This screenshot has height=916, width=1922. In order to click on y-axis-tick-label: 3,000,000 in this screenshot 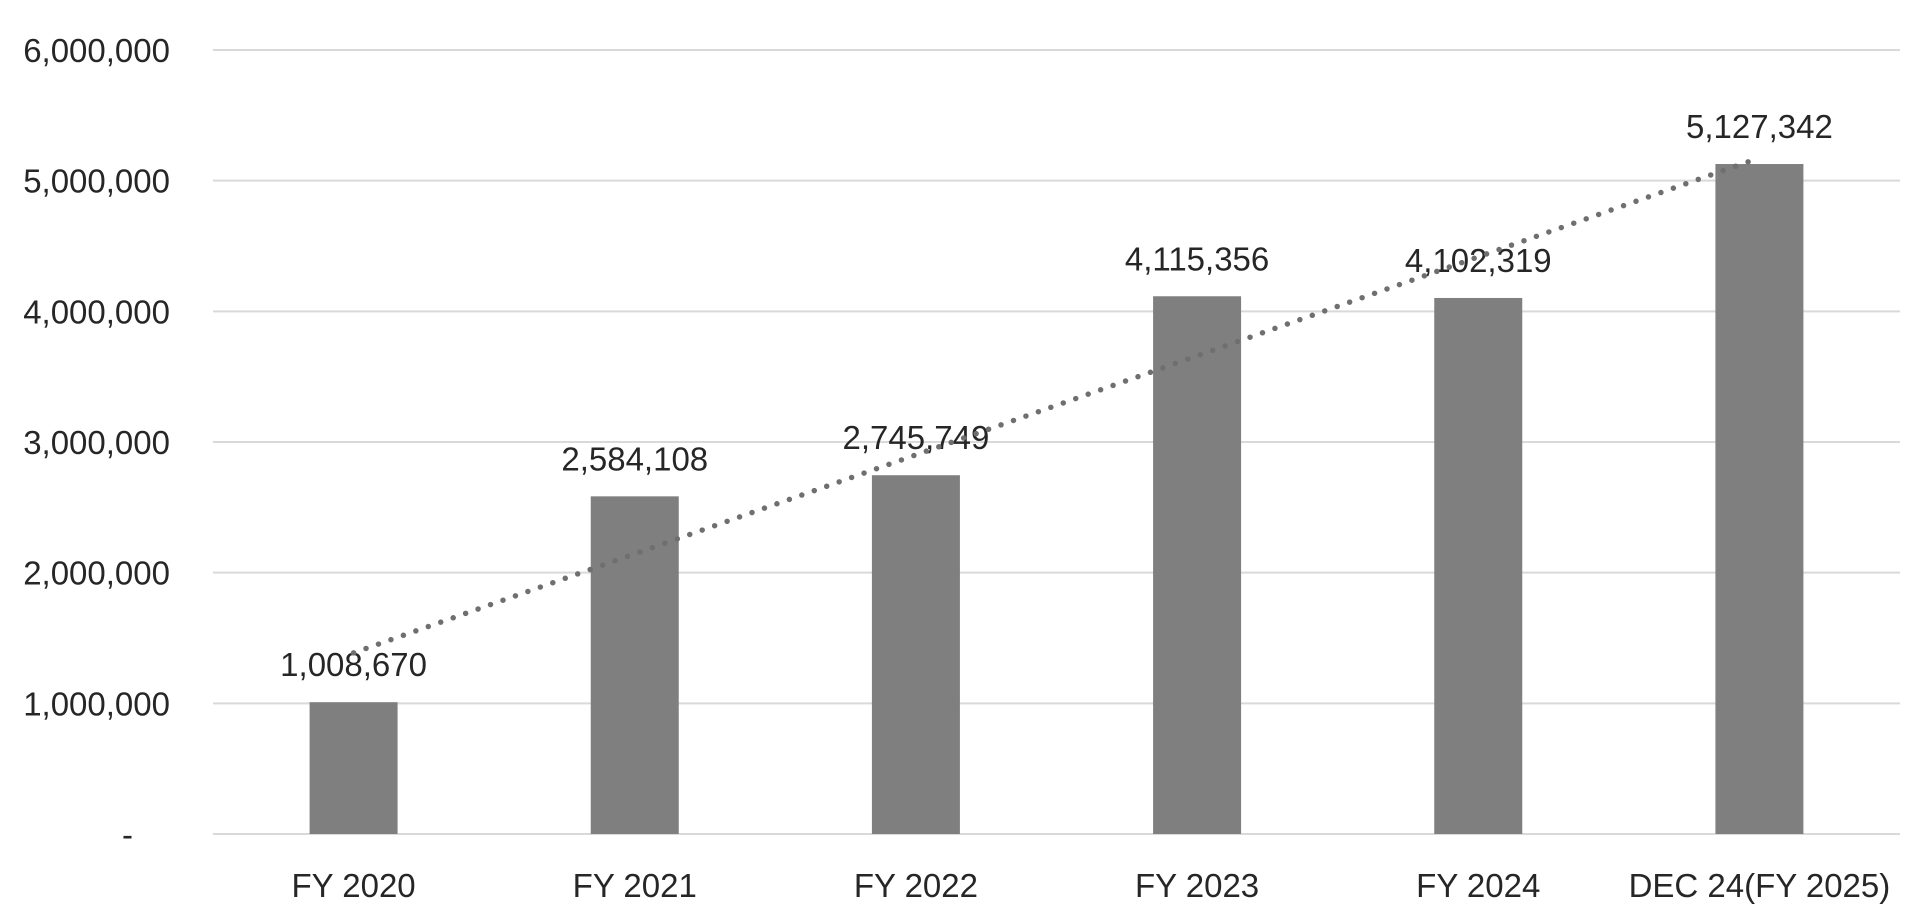, I will do `click(96, 442)`.